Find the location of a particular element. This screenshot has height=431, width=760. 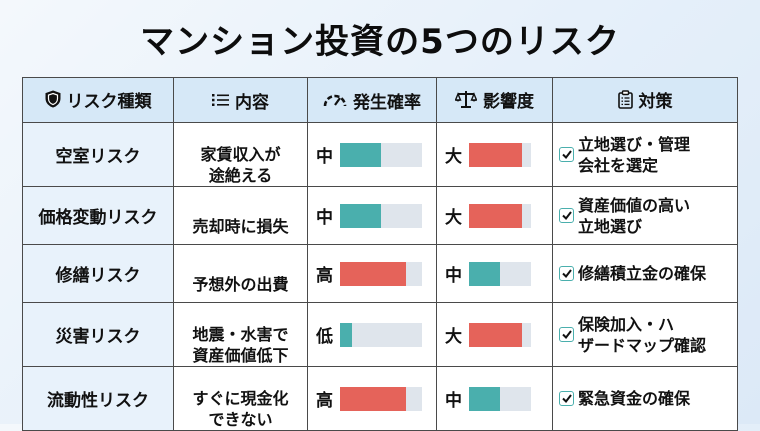

description-cell: 予想外の出費 is located at coordinates (240, 273).